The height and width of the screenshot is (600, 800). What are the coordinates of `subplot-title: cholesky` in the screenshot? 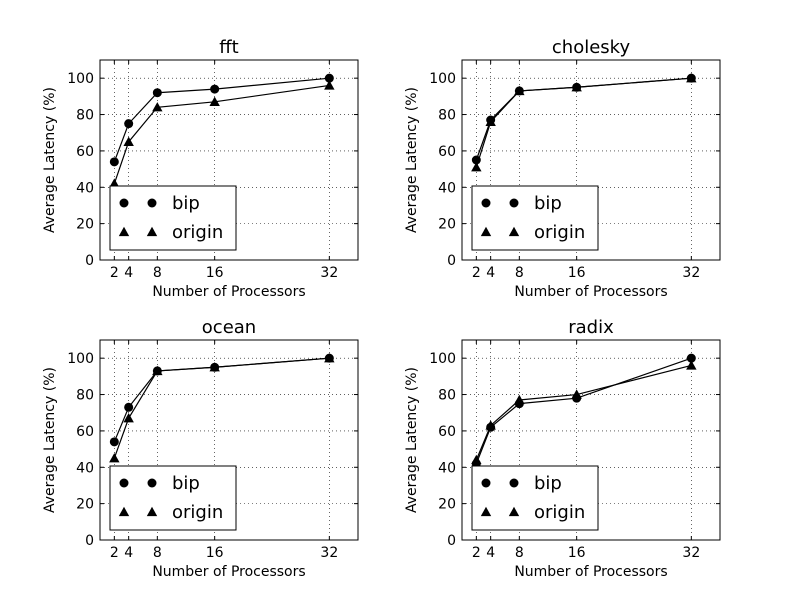 It's located at (591, 47).